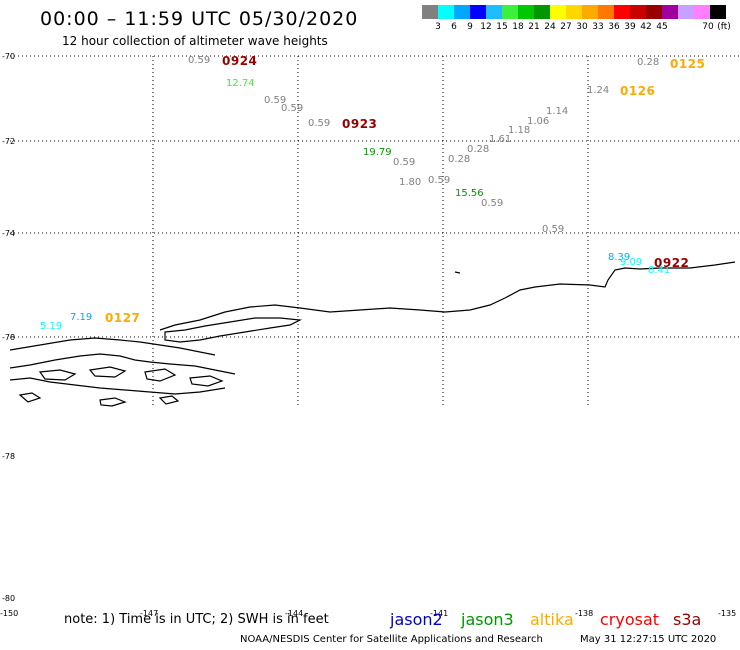 The image size is (740, 650). I want to click on wave-height-value: 15.56, so click(469, 193).